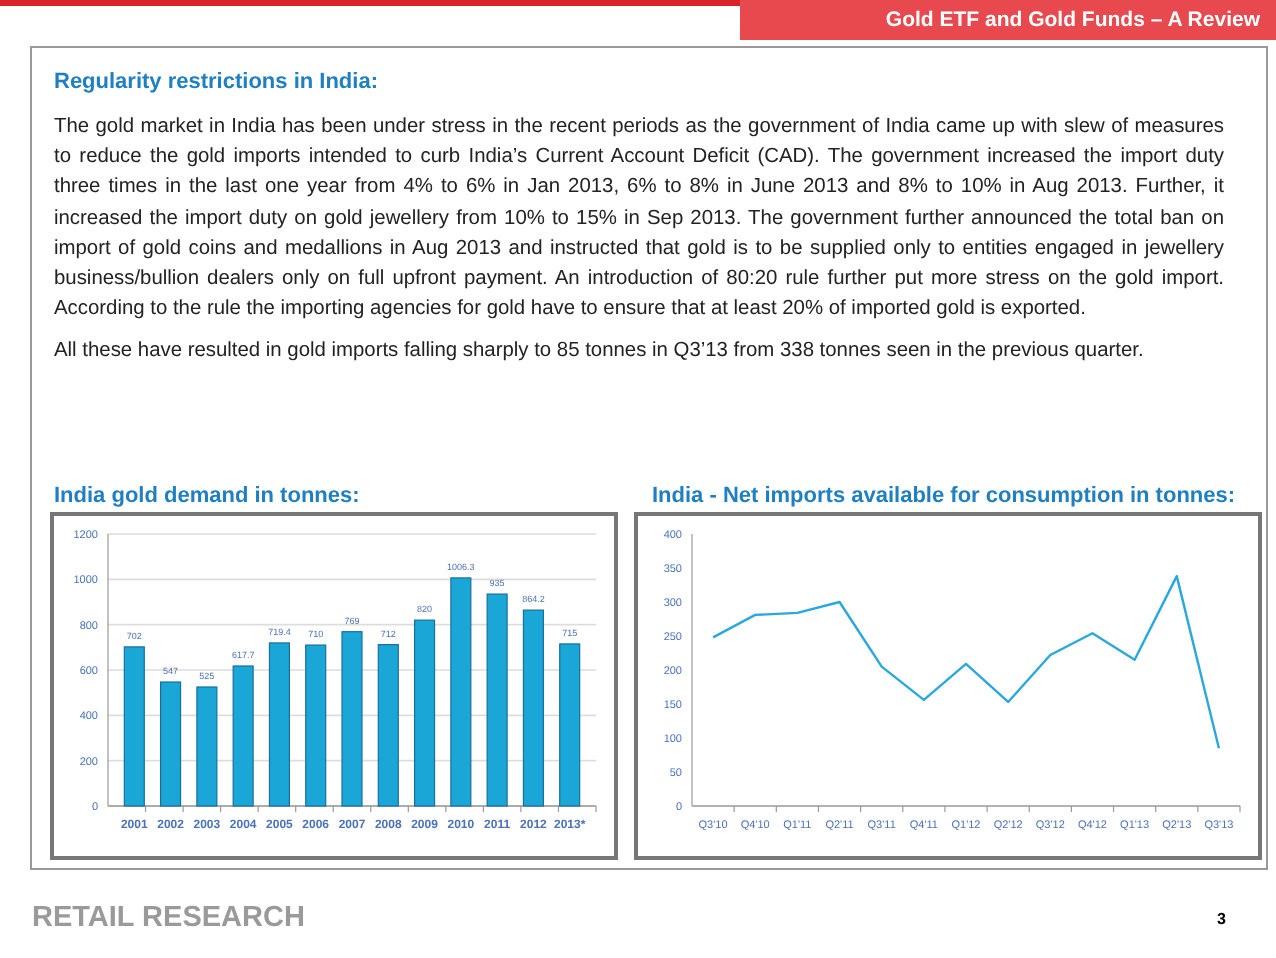 This screenshot has height=958, width=1276. What do you see at coordinates (217, 82) in the screenshot?
I see `text: Regularity restrictions in India:` at bounding box center [217, 82].